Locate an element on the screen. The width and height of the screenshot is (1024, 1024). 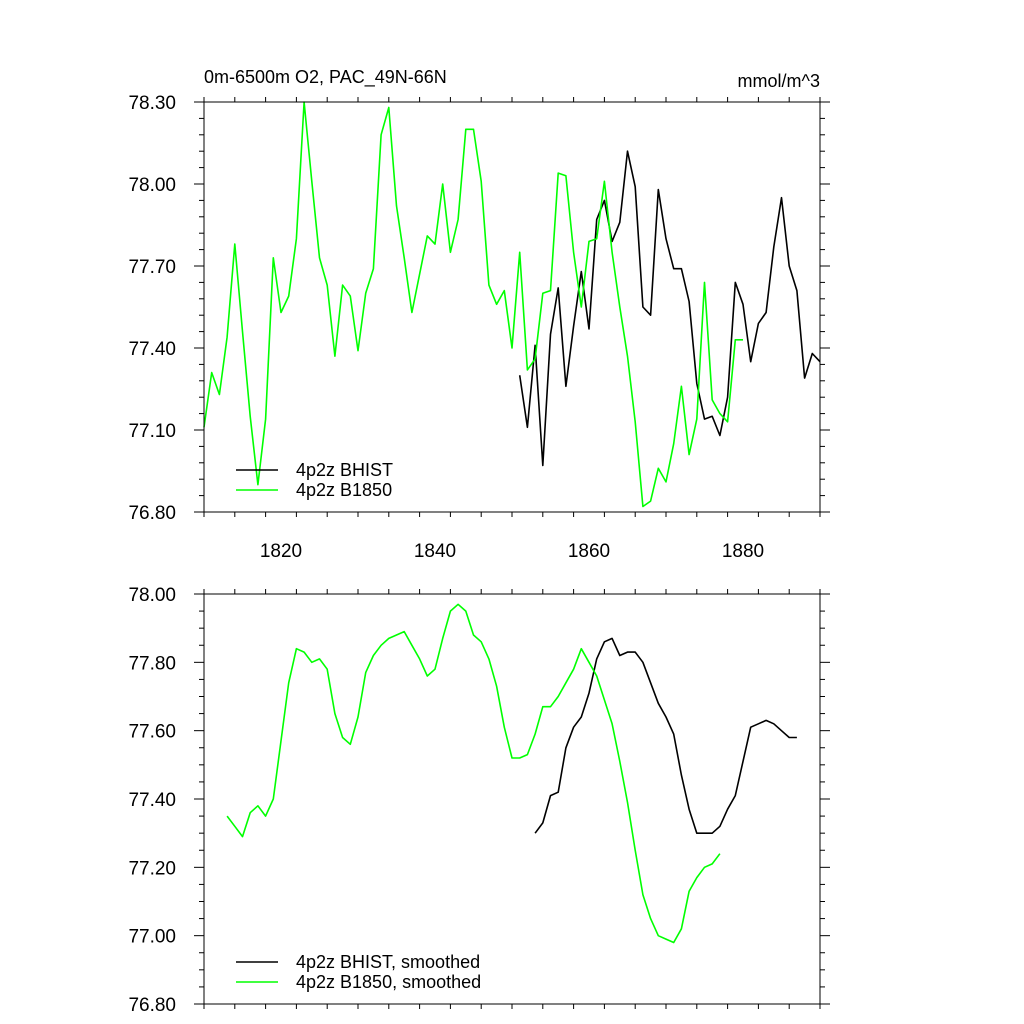
y-tick-label: 77.20 is located at coordinates (152, 868).